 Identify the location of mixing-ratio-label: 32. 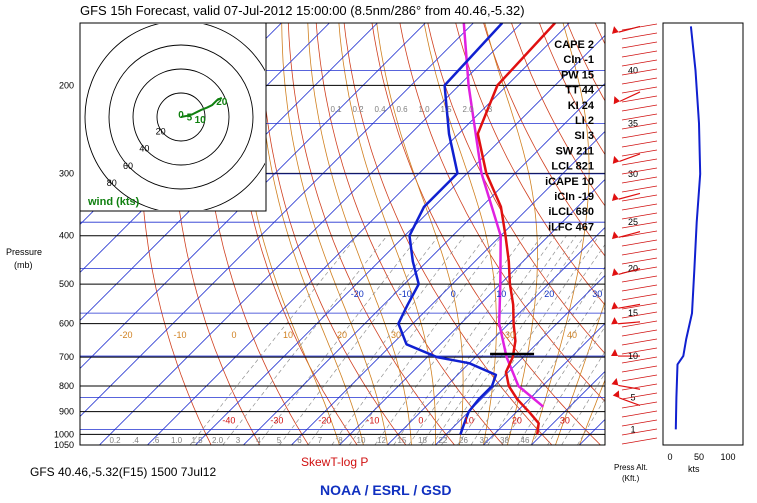
(484, 440).